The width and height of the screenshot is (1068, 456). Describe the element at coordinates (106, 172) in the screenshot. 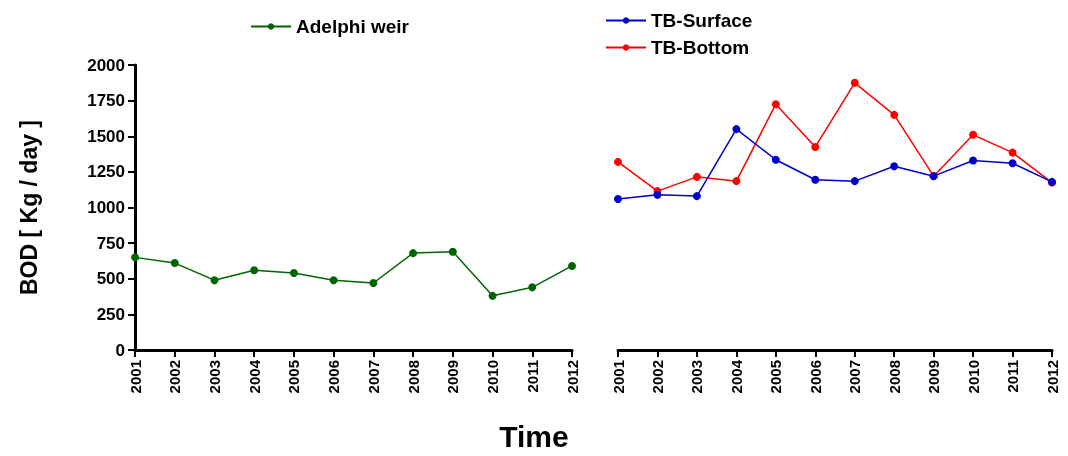

I see `y-tick-label: 1250` at that location.